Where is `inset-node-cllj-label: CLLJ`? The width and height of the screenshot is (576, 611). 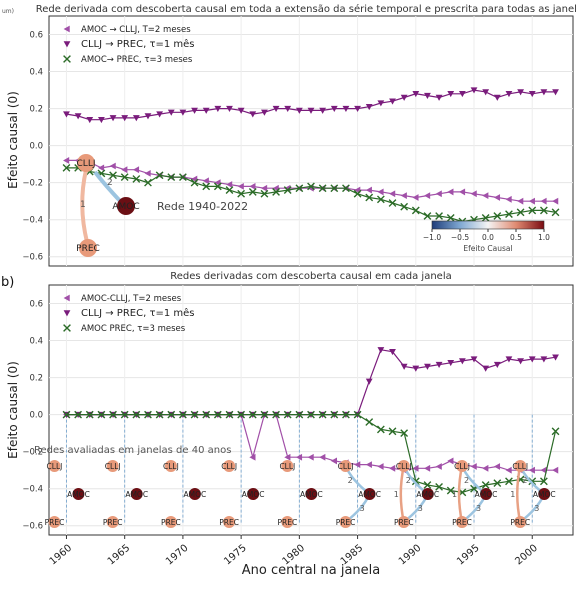 inset-node-cllj-label: CLLJ is located at coordinates (86, 164).